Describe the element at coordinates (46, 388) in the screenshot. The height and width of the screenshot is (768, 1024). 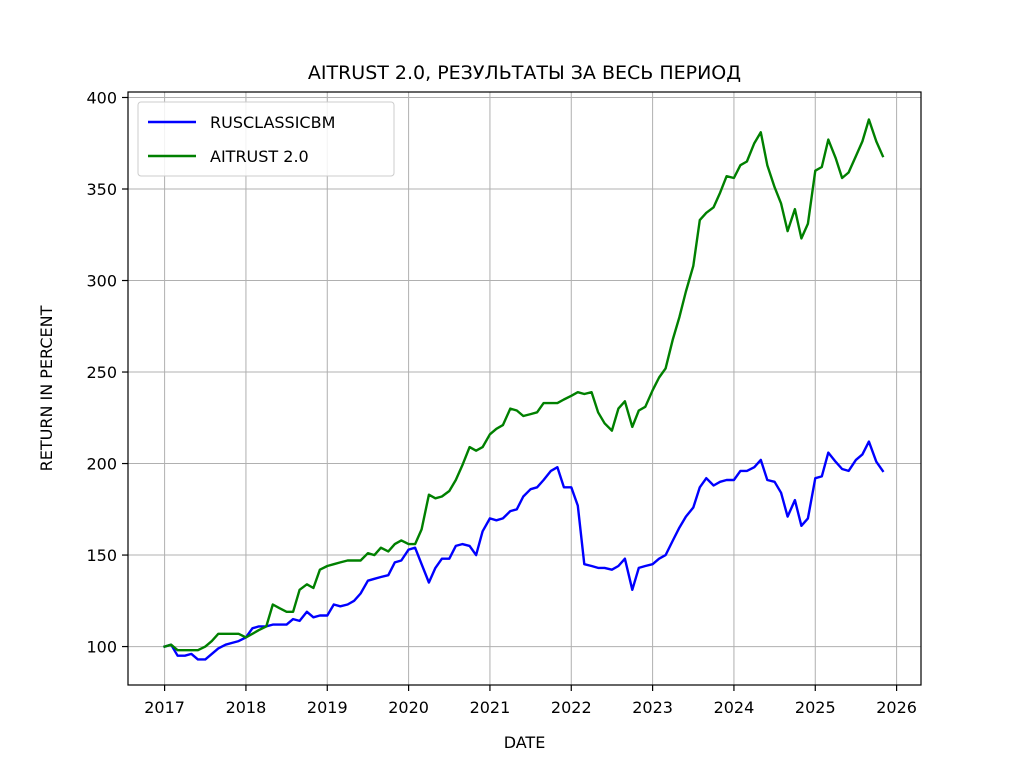
I see `y-axis-label: RETURN IN PERCENT` at that location.